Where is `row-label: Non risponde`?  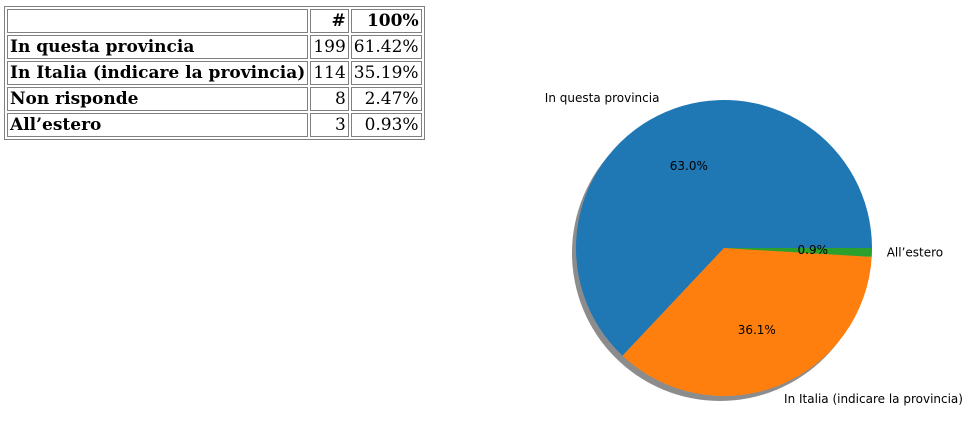
row-label: Non risponde is located at coordinates (158, 99).